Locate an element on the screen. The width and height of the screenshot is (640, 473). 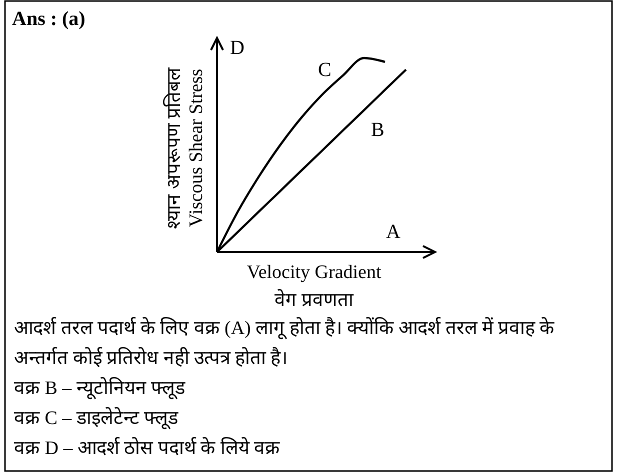
y-axis-title: श्यान अपरूपण प्रतिबल Viscous Shear Stress is located at coordinates (184, 147).